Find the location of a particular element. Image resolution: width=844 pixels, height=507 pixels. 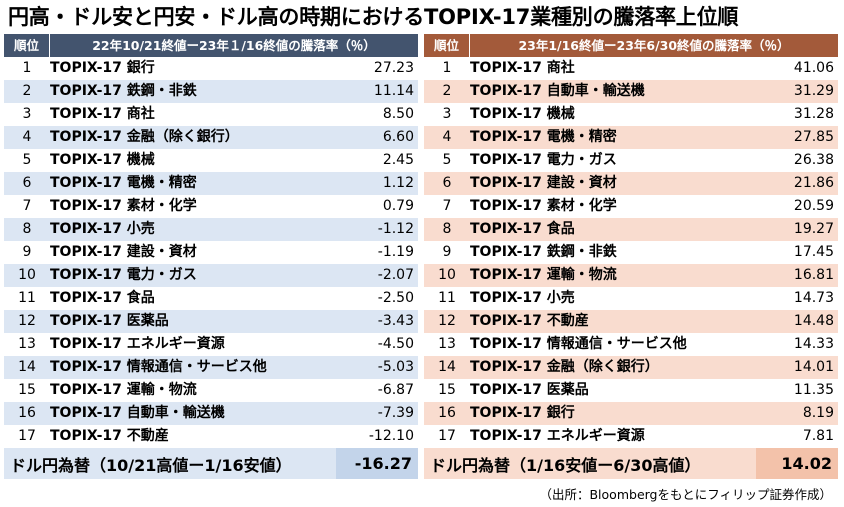

left-table-header: 順位 22年10/21終値ー23年１/16終値の騰落率（％） is located at coordinates (211, 45).